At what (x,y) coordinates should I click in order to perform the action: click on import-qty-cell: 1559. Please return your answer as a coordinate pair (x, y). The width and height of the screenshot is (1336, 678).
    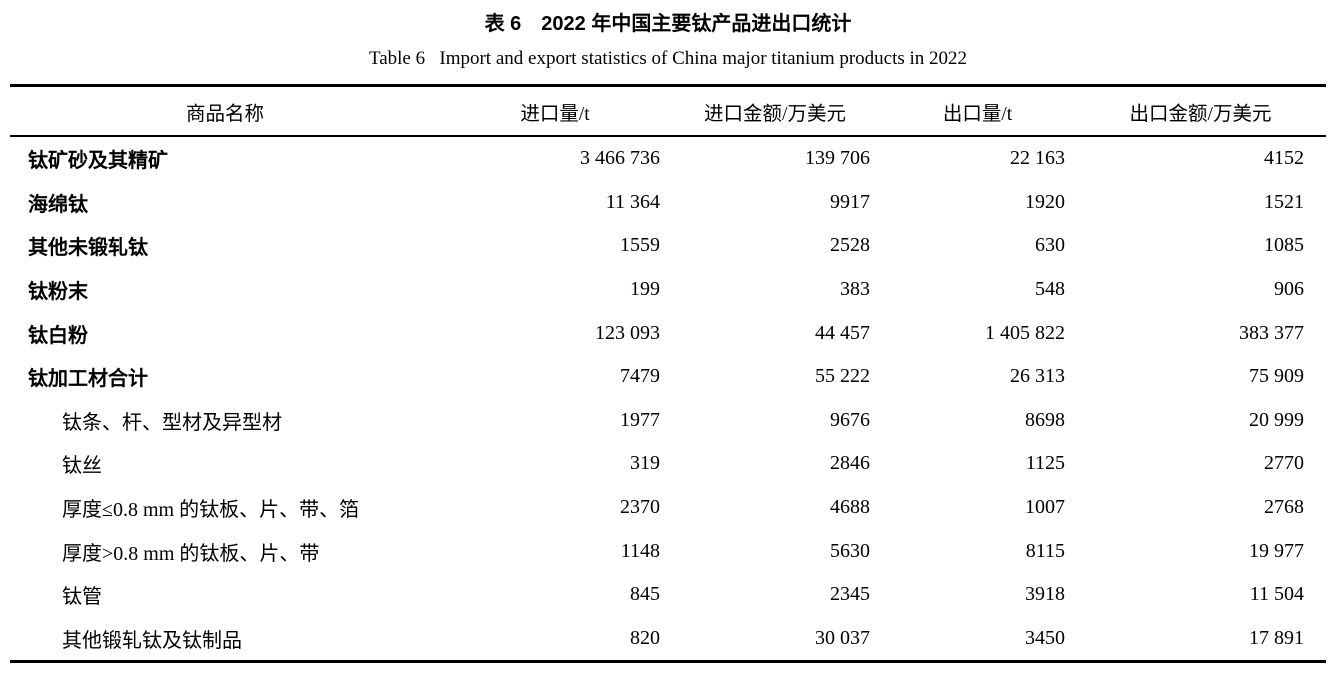
    Looking at the image, I should click on (640, 245).